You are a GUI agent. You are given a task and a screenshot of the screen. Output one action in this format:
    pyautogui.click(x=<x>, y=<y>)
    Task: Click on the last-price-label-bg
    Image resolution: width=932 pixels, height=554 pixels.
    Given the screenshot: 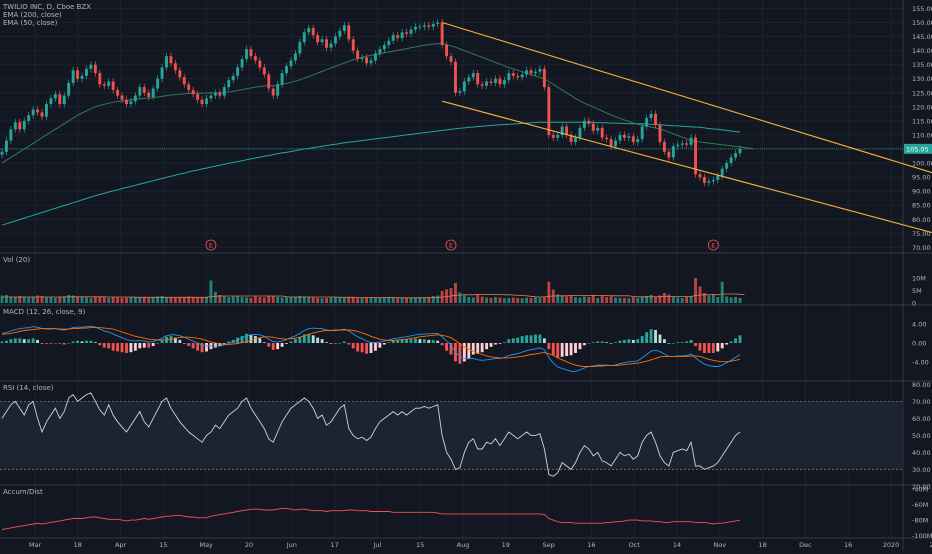 What is the action you would take?
    pyautogui.click(x=918, y=148)
    